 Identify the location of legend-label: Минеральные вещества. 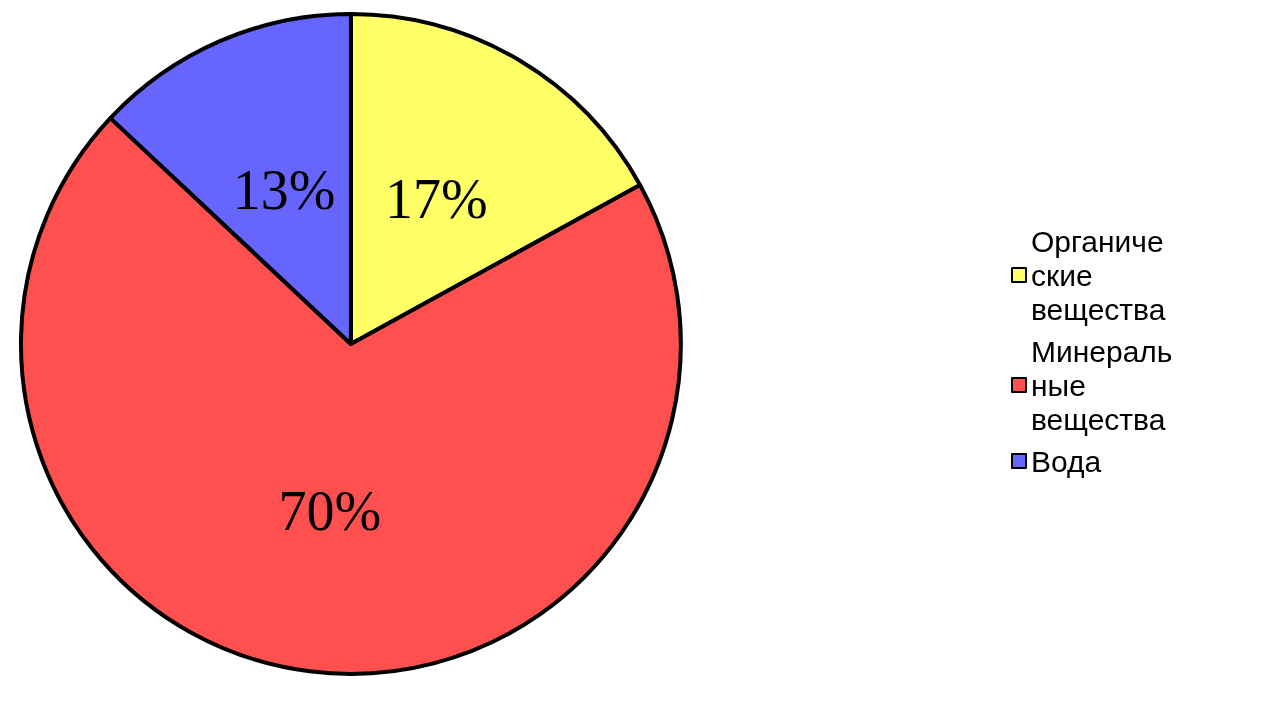
(1102, 385).